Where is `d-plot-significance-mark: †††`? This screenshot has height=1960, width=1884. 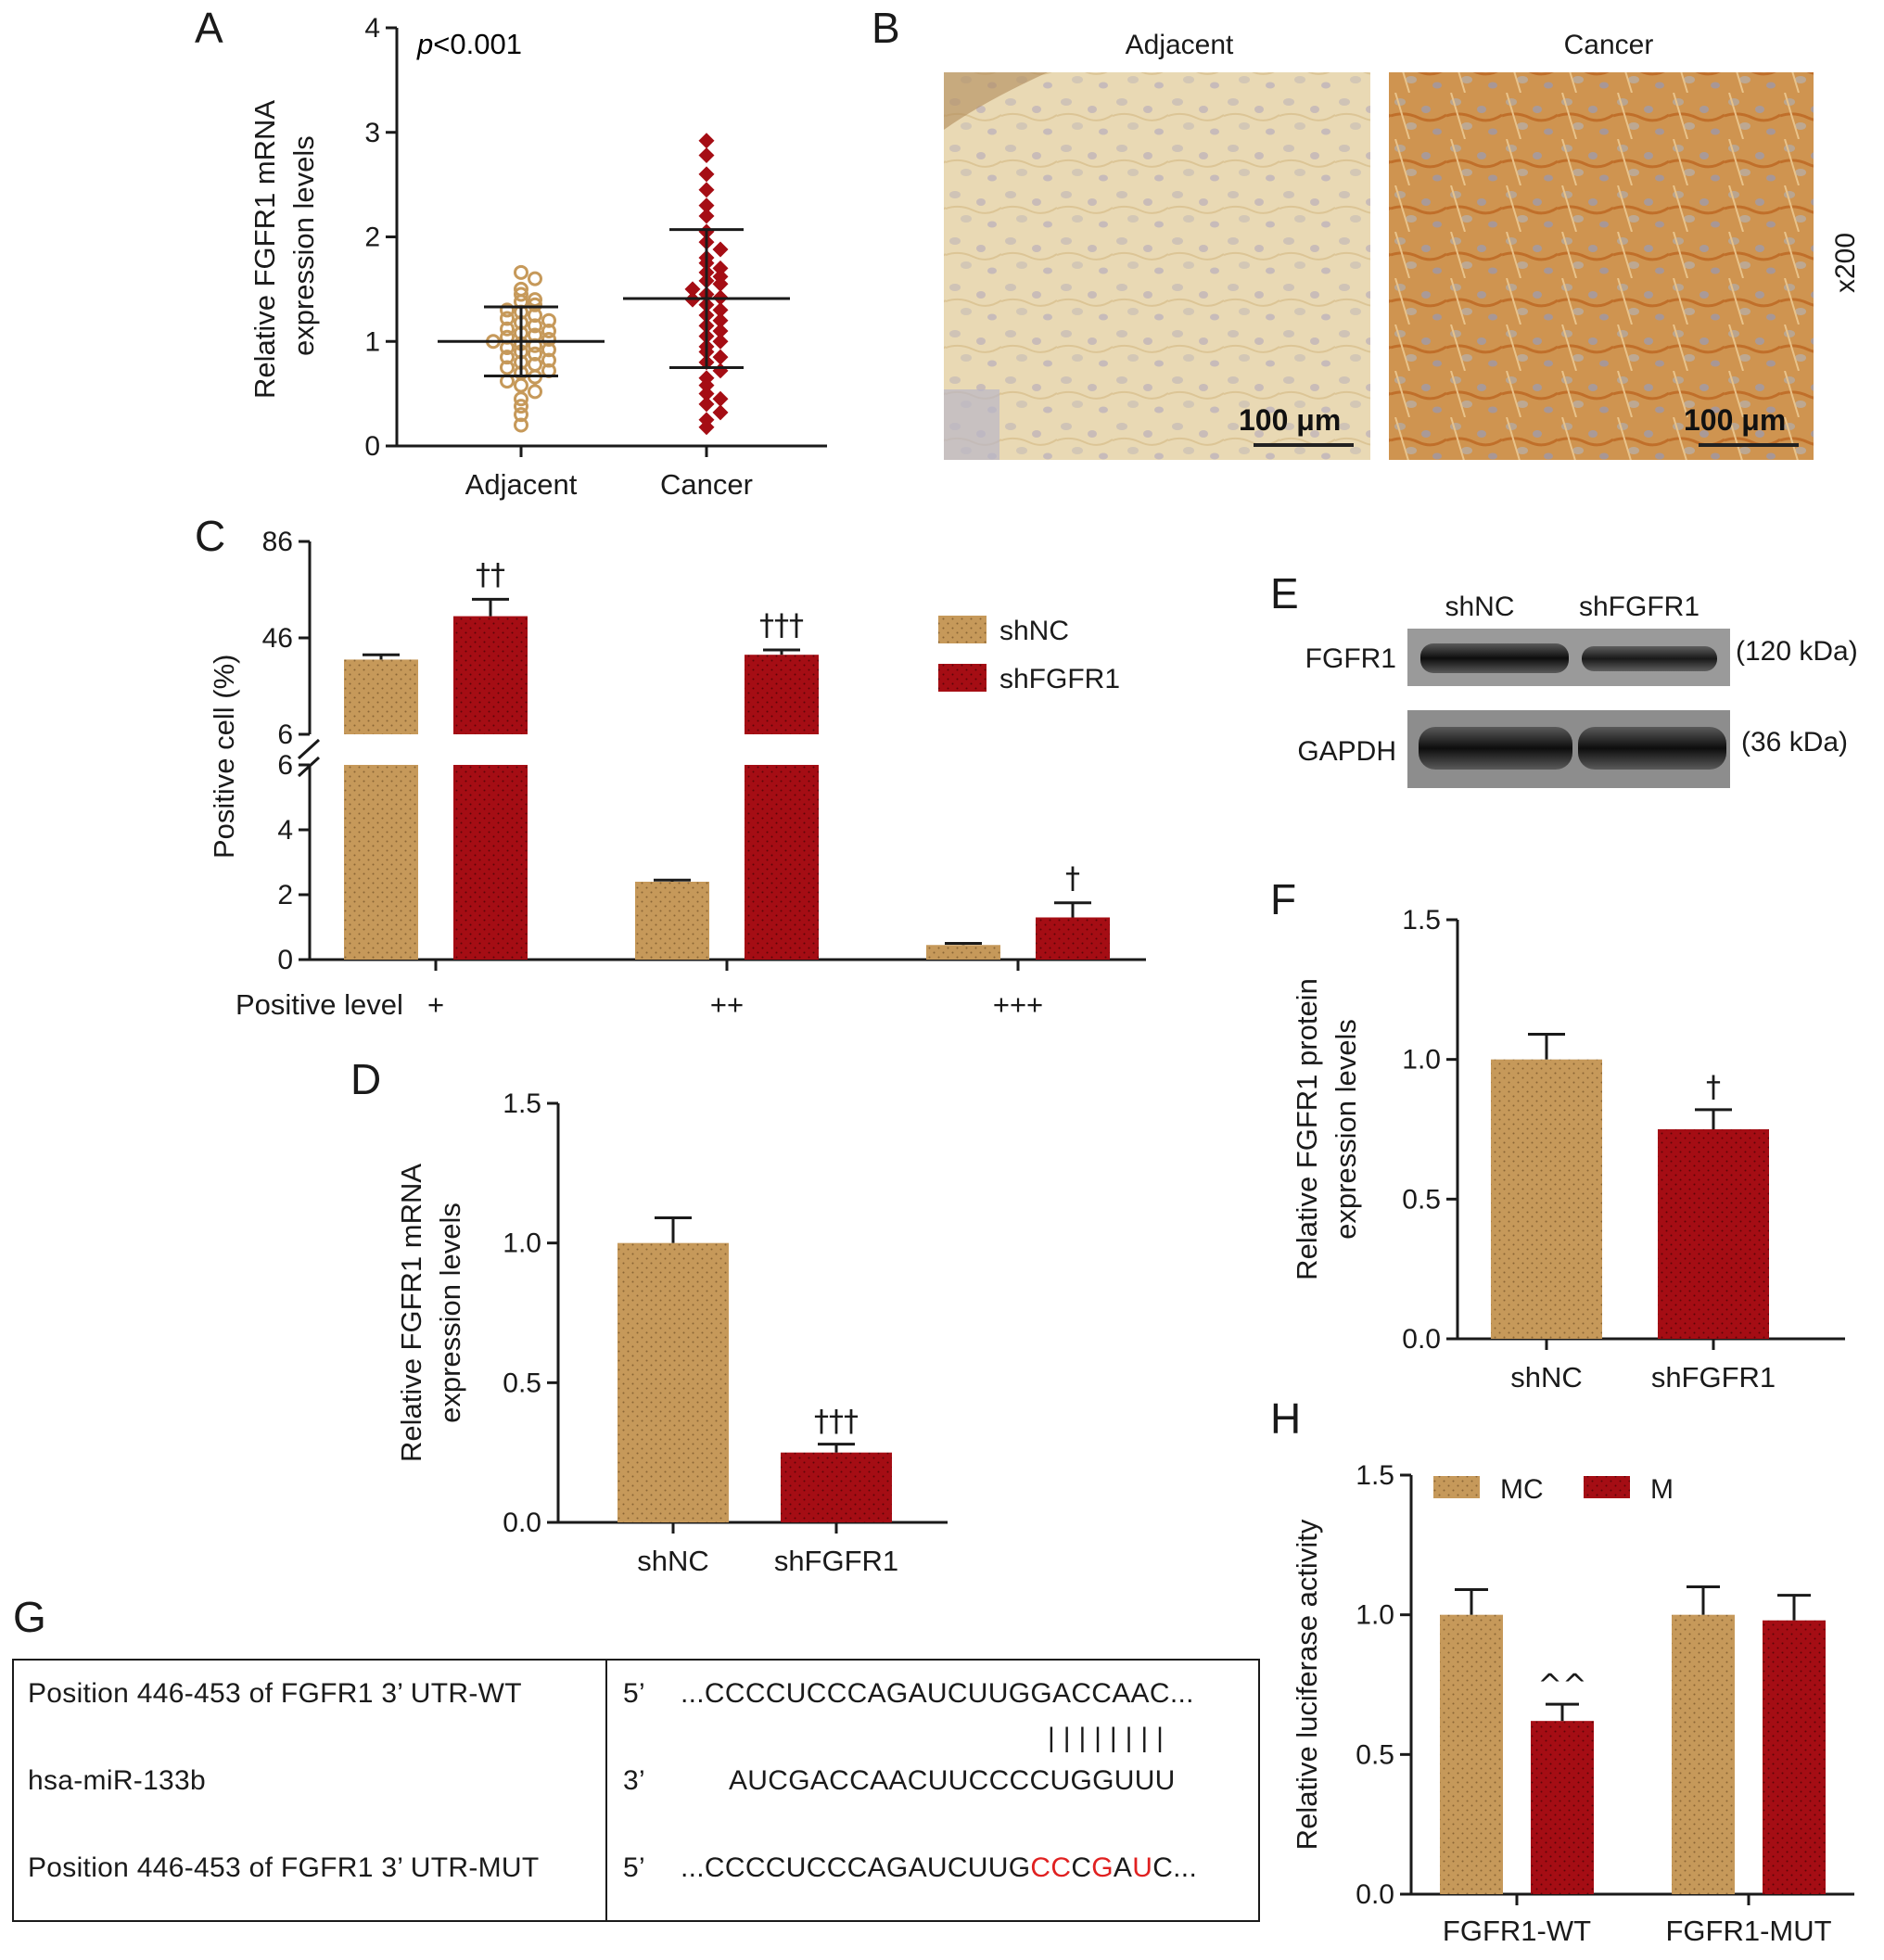 d-plot-significance-mark: ††† is located at coordinates (836, 1421).